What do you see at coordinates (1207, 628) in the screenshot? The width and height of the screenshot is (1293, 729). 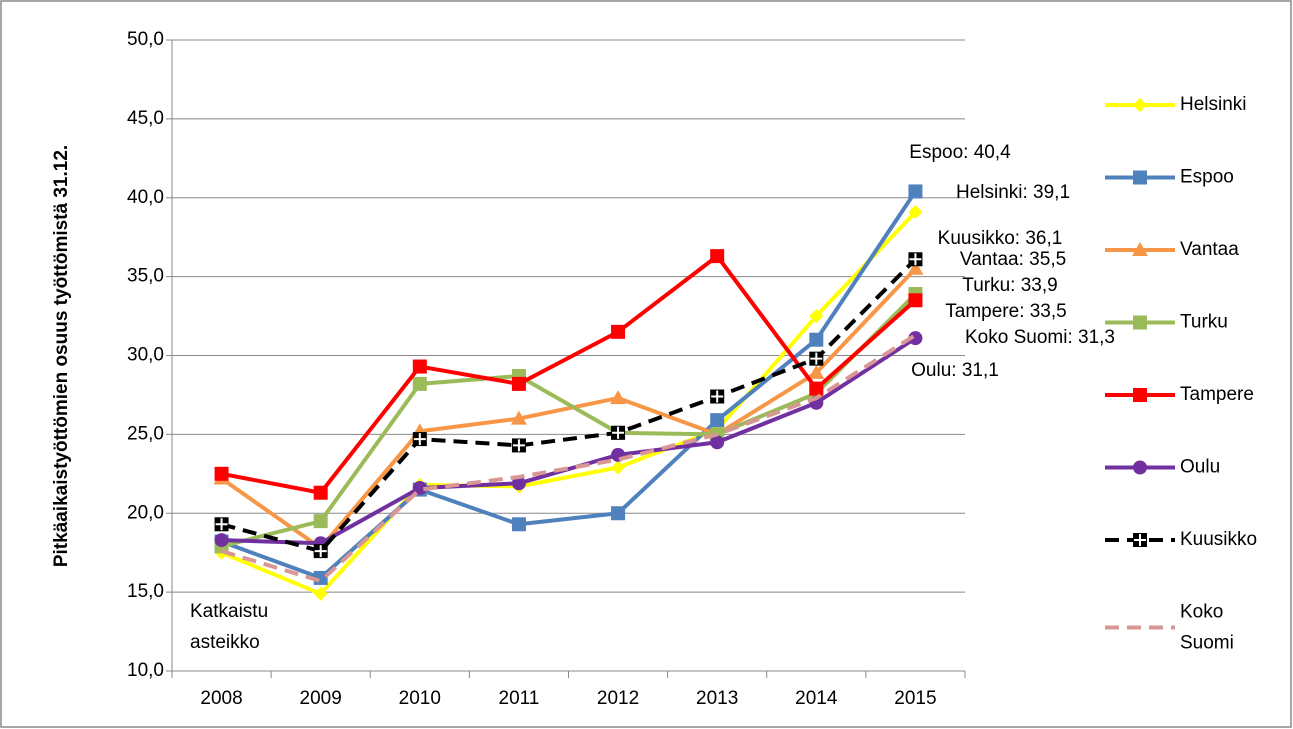 I see `legend-label: Koko Suomi` at bounding box center [1207, 628].